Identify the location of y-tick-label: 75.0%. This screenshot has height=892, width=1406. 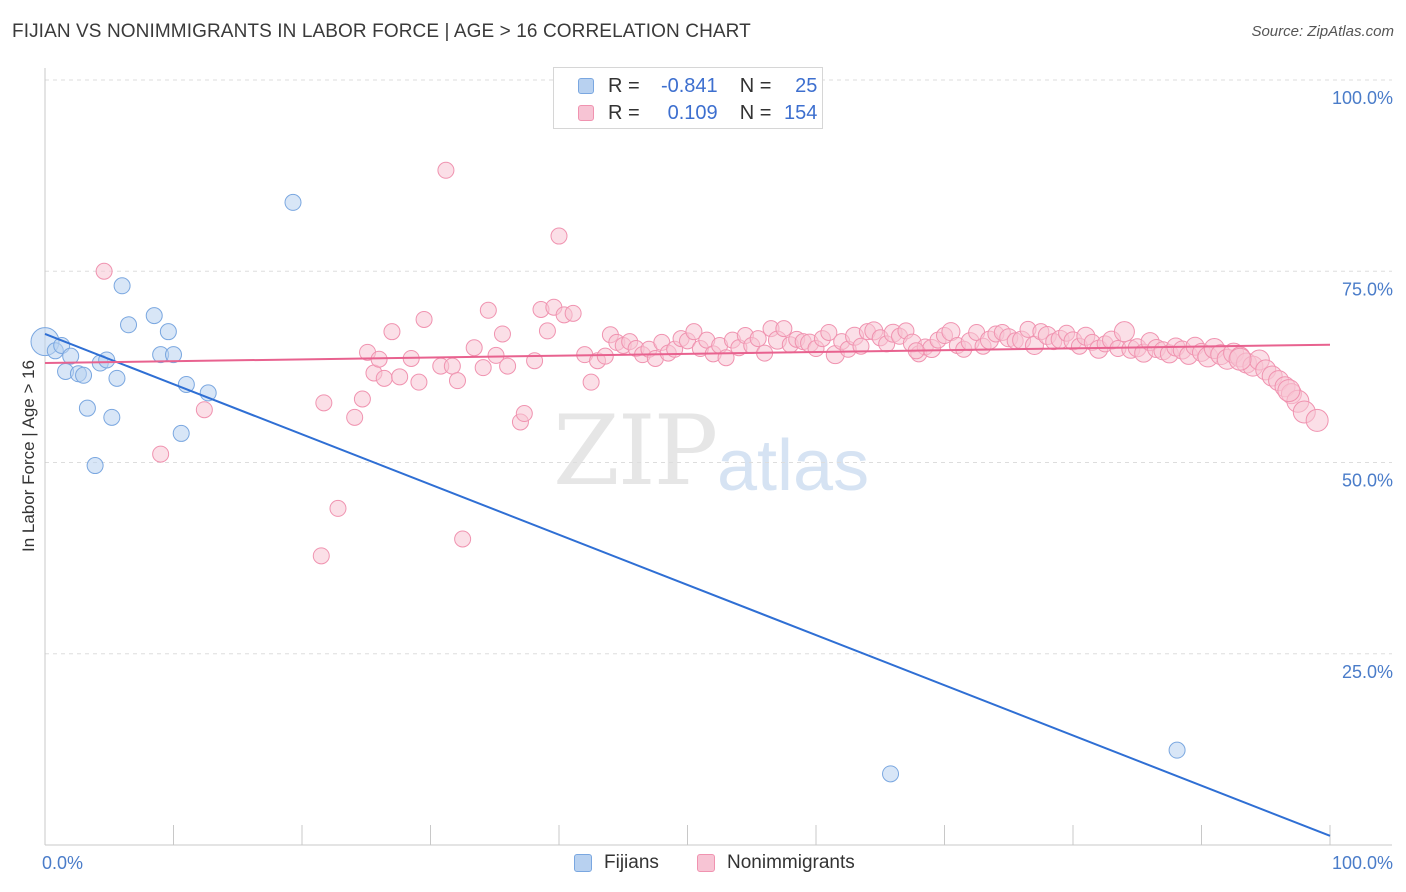
(1367, 289).